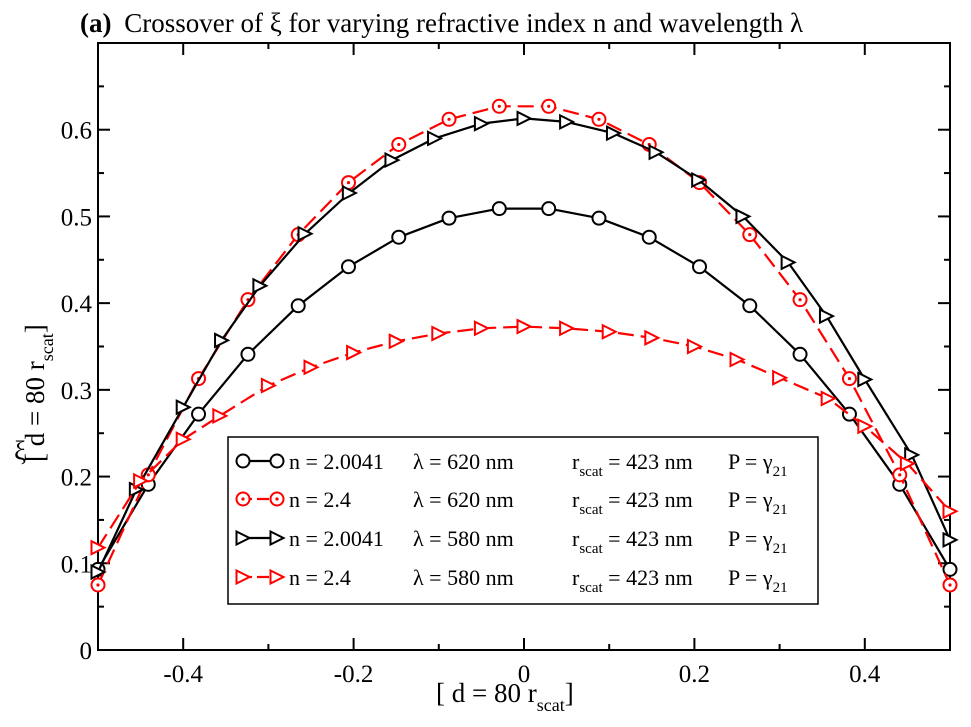  What do you see at coordinates (463, 538) in the screenshot?
I see `legend-lambda-3: λ = 580 nm` at bounding box center [463, 538].